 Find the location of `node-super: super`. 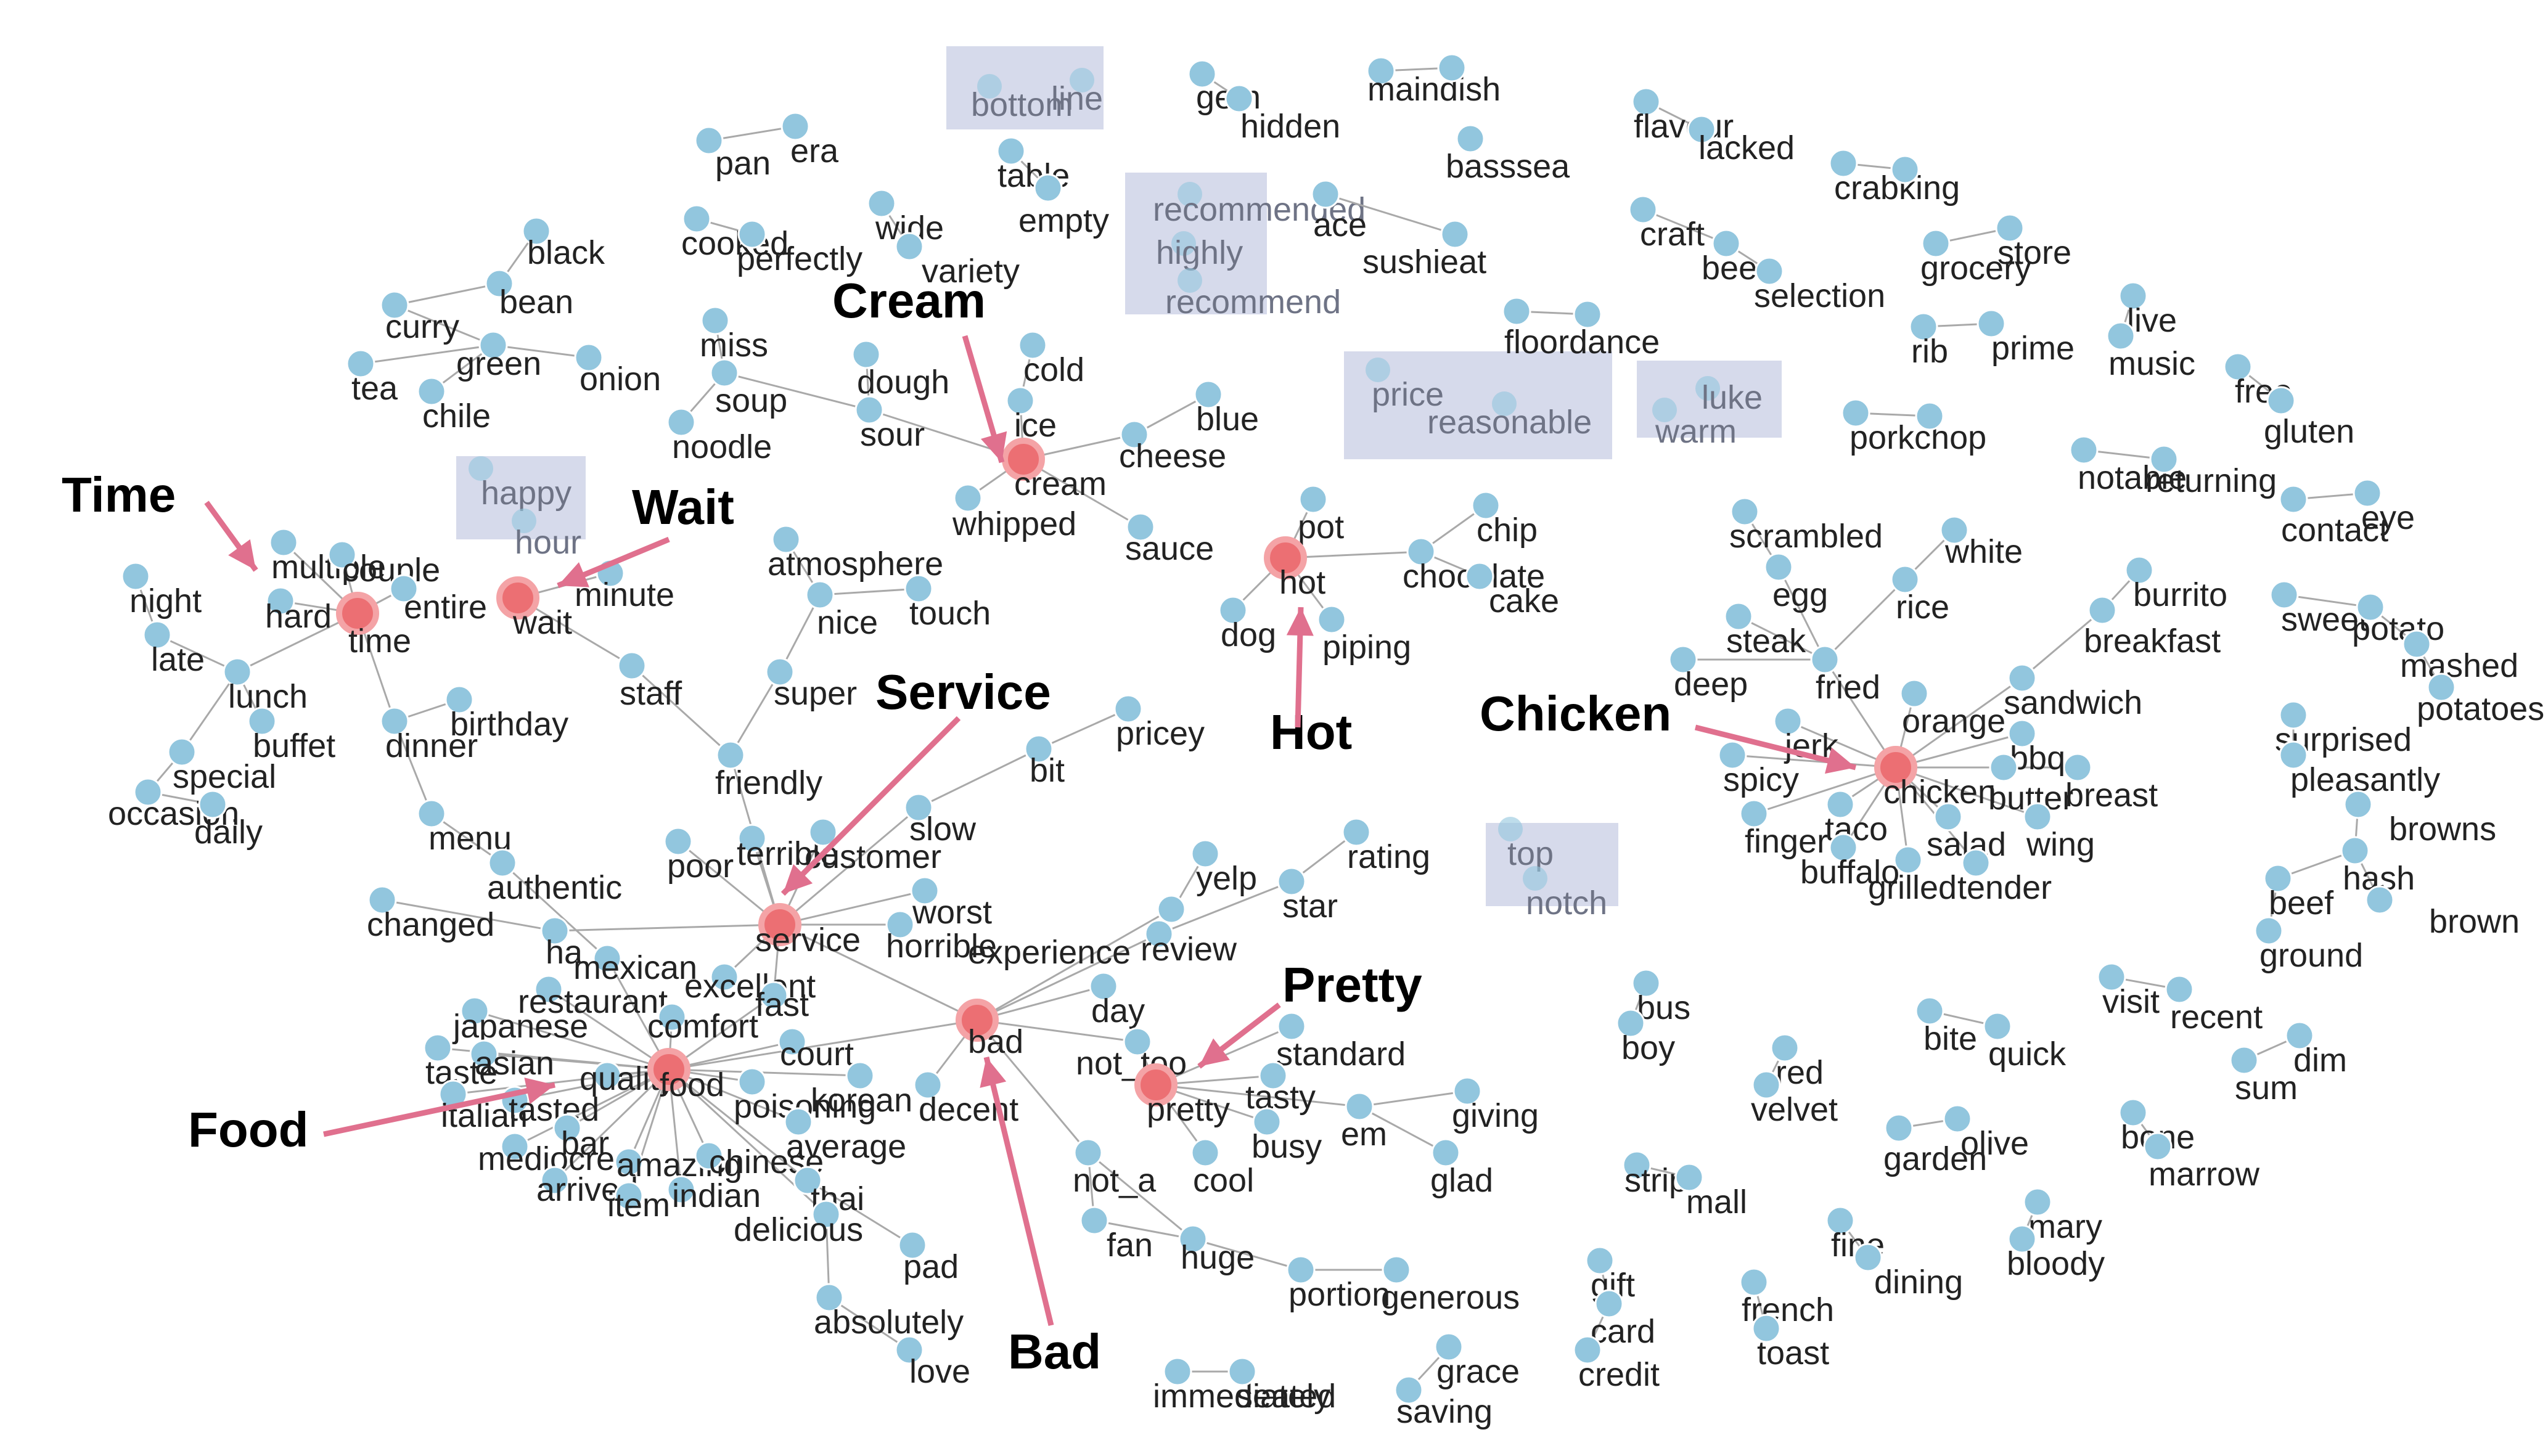

node-super: super is located at coordinates (811, 685).